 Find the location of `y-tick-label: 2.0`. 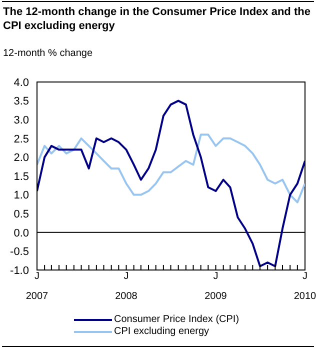

y-tick-label: 2.0 is located at coordinates (21, 158).